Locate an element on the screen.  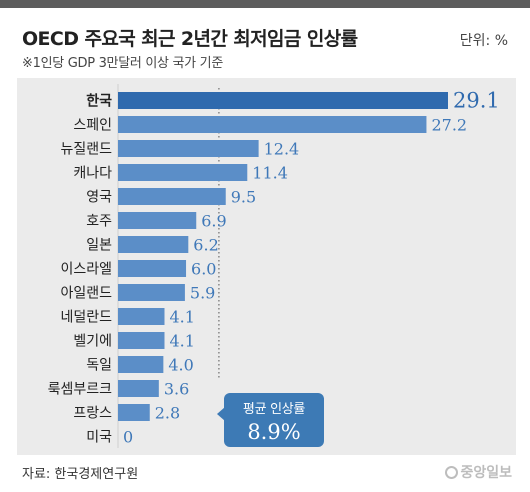
data-label: 6.9 is located at coordinates (213, 221).